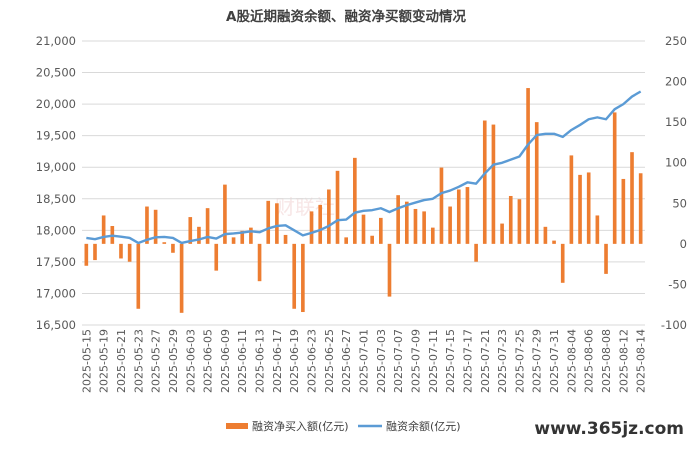  I want to click on x-tick-label: 2025-08-06, so click(589, 361).